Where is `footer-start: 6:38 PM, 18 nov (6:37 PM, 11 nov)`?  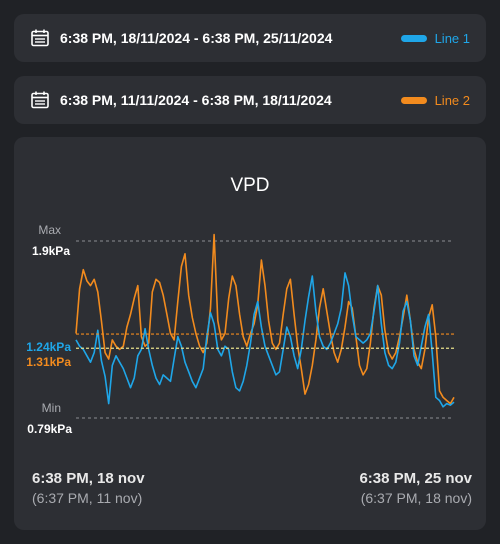 footer-start: 6:38 PM, 18 nov (6:37 PM, 11 nov) is located at coordinates (88, 488).